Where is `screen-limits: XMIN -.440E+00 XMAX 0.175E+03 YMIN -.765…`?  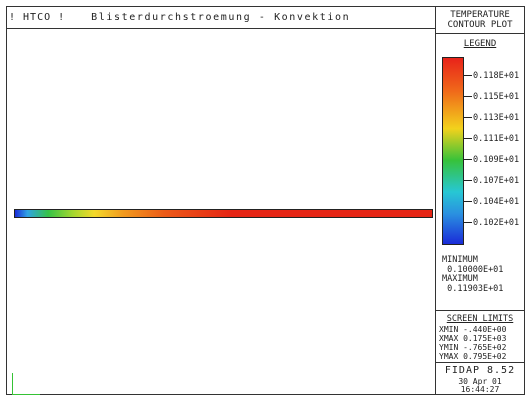
screen-limits: XMIN -.440E+00 XMAX 0.175E+03 YMIN -.765… is located at coordinates (472, 343).